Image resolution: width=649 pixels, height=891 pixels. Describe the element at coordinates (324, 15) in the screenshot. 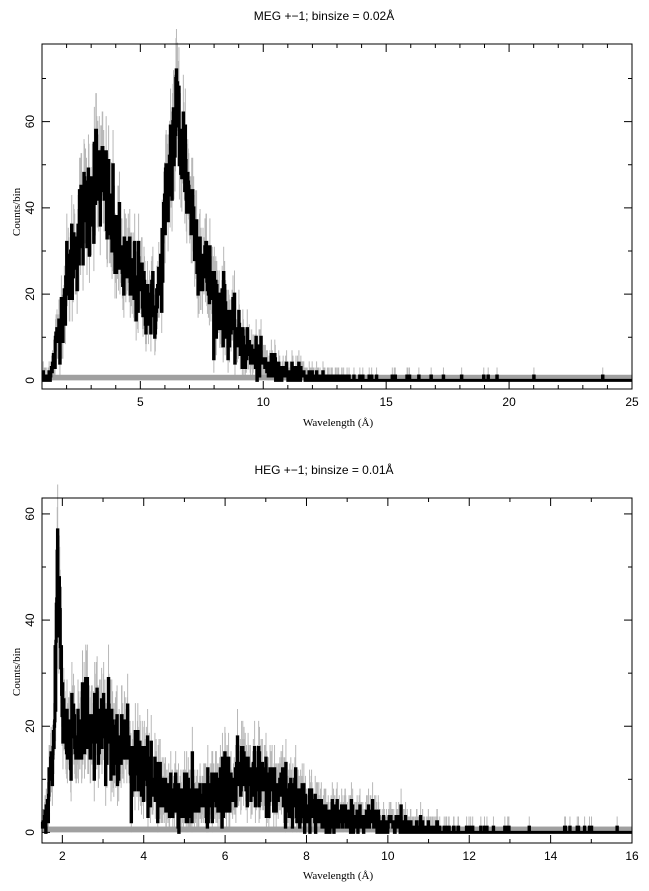

I see `chart-title: MEG +−1; binsize = 0.02Å` at that location.